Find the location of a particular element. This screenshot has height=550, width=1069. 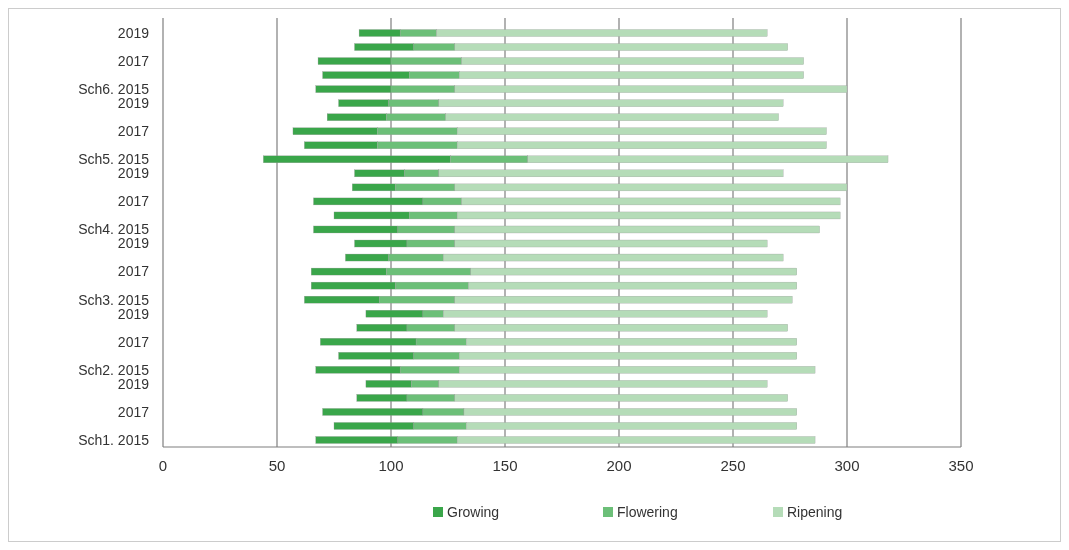

y-tick-label: Sch4. 2015 is located at coordinates (114, 229).